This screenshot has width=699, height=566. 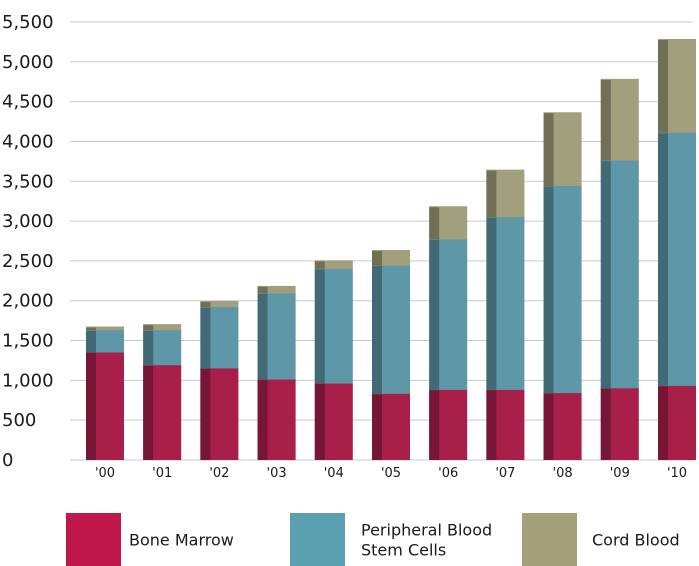 What do you see at coordinates (181, 540) in the screenshot?
I see `legend-label: Bone Marrow` at bounding box center [181, 540].